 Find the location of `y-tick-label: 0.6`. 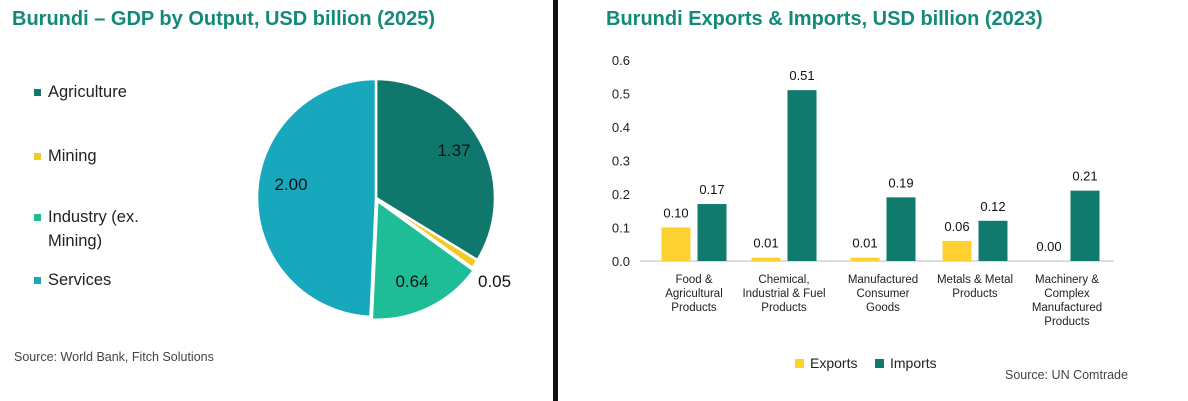

y-tick-label: 0.6 is located at coordinates (621, 60).